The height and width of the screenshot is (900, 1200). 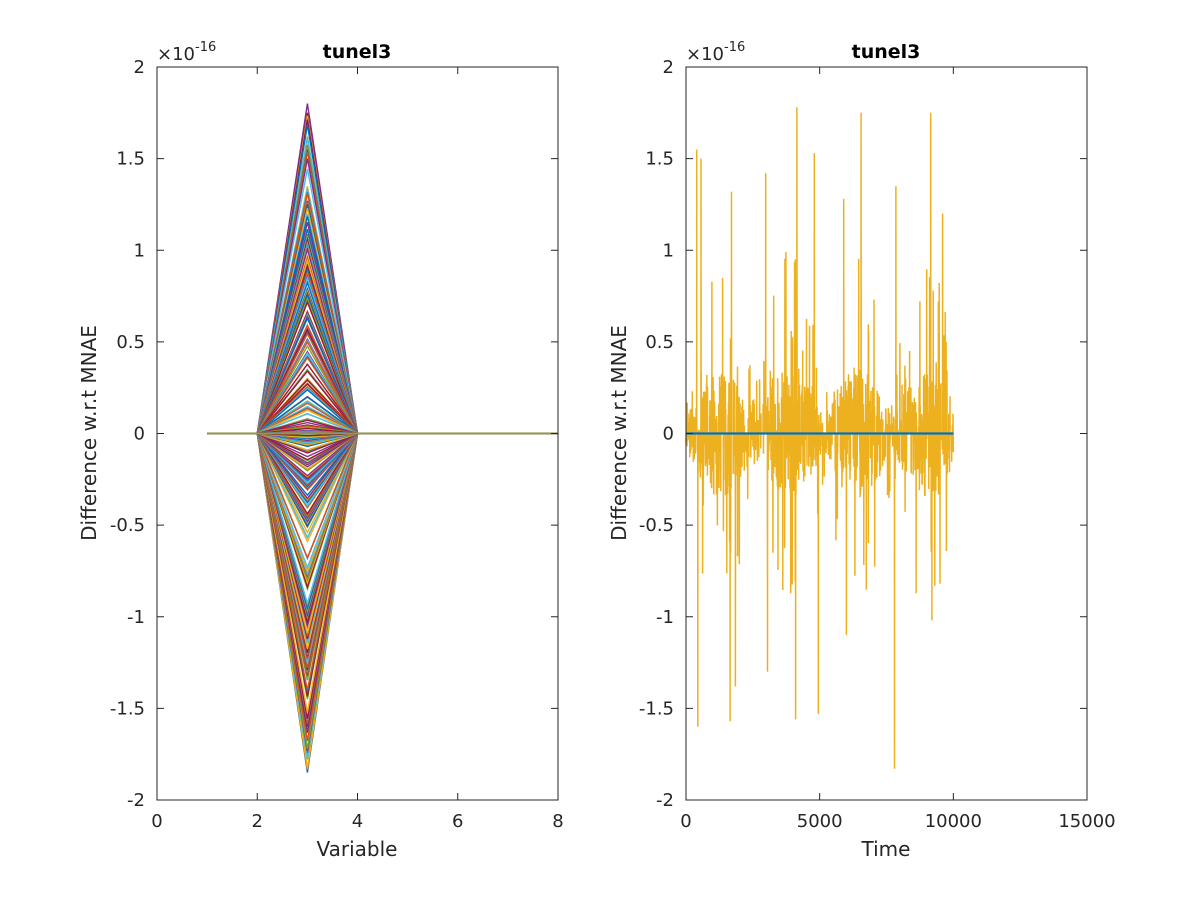 What do you see at coordinates (953, 821) in the screenshot?
I see `right-x-tick-label: 10000` at bounding box center [953, 821].